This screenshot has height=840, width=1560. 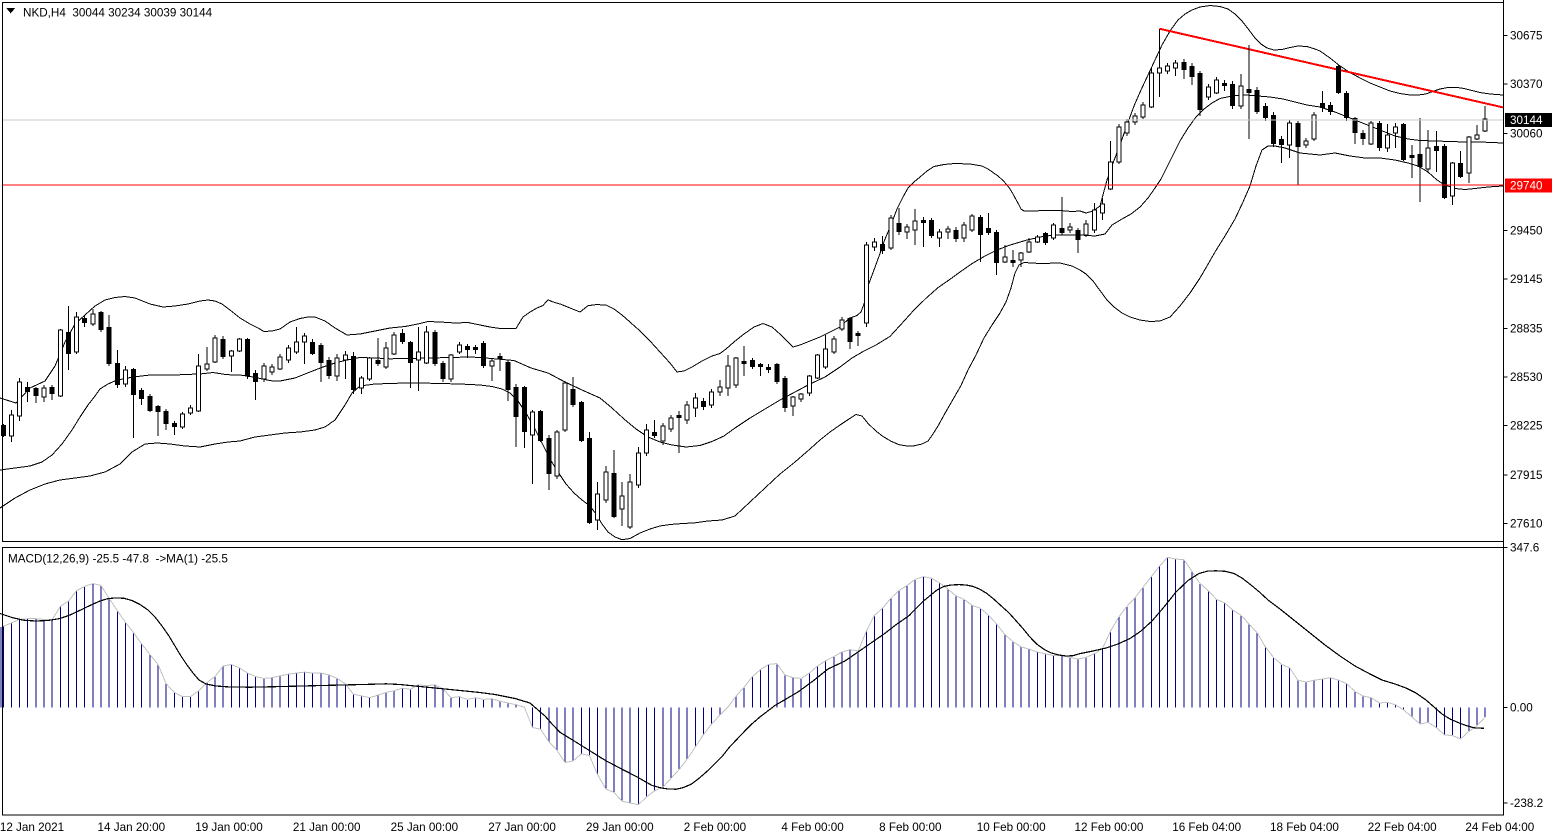 I want to click on svg-text: -238.2, so click(x=1526, y=803).